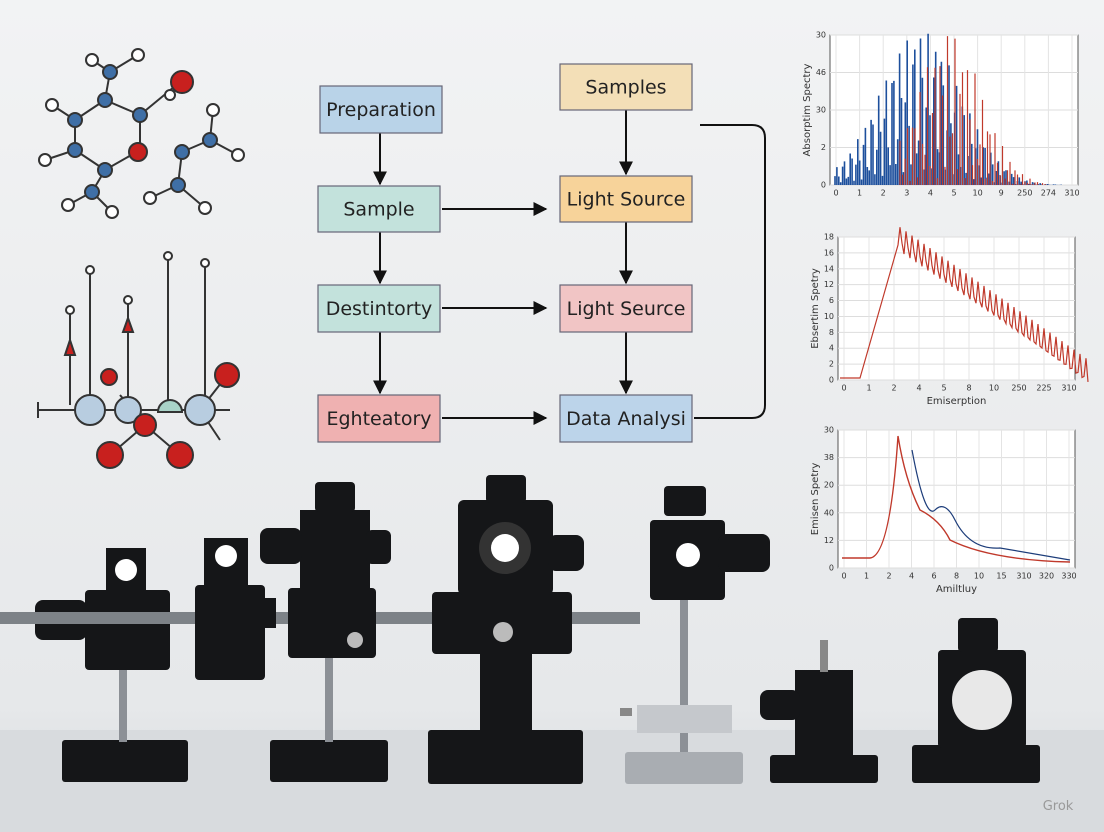  I want to click on y-tick-label: 14, so click(829, 268).